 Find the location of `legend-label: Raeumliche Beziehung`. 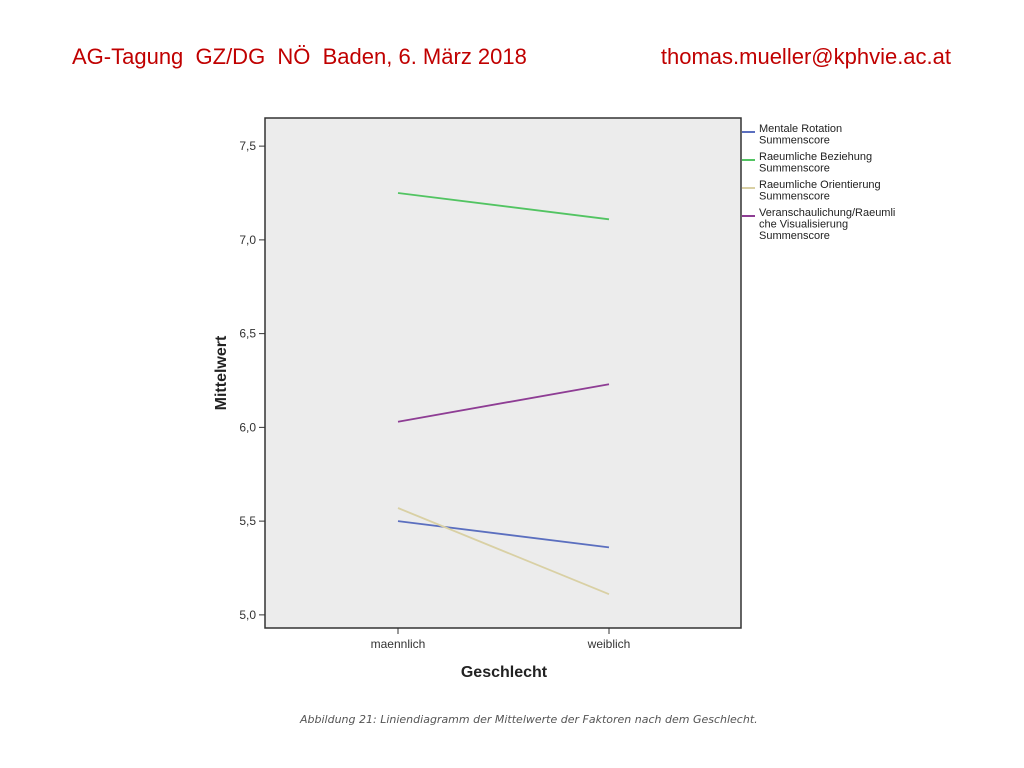

legend-label: Raeumliche Beziehung is located at coordinates (815, 157).